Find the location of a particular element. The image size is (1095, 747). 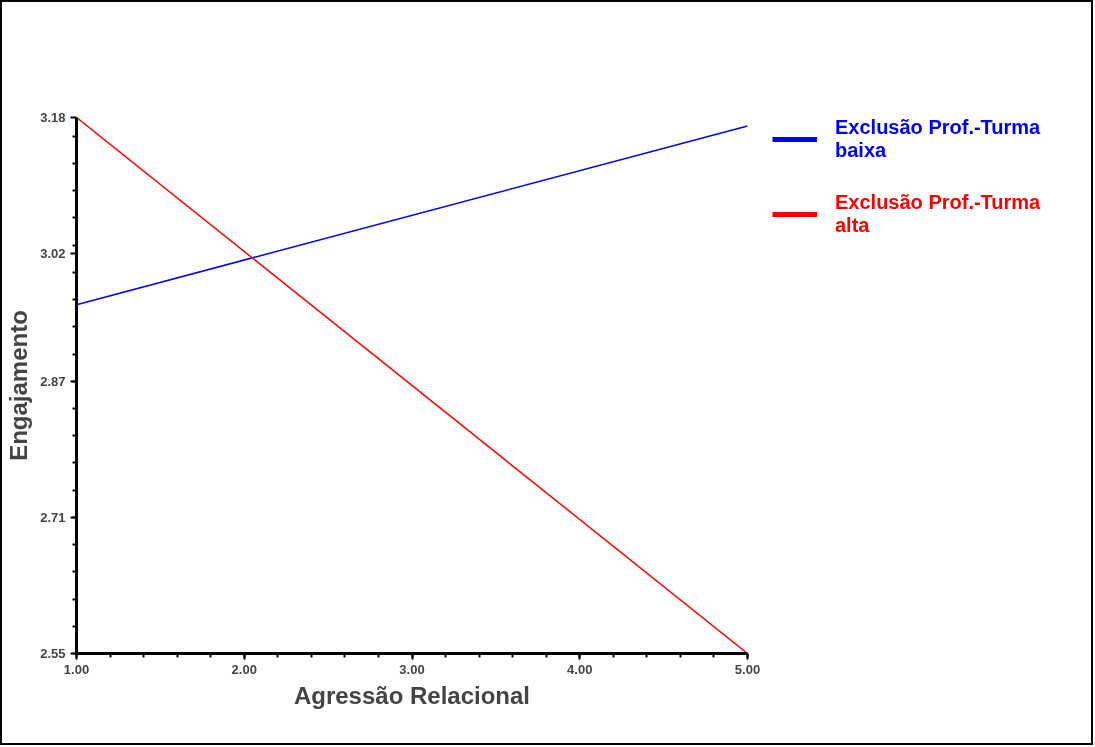

y-axis-title: Engajamento is located at coordinates (19, 385).